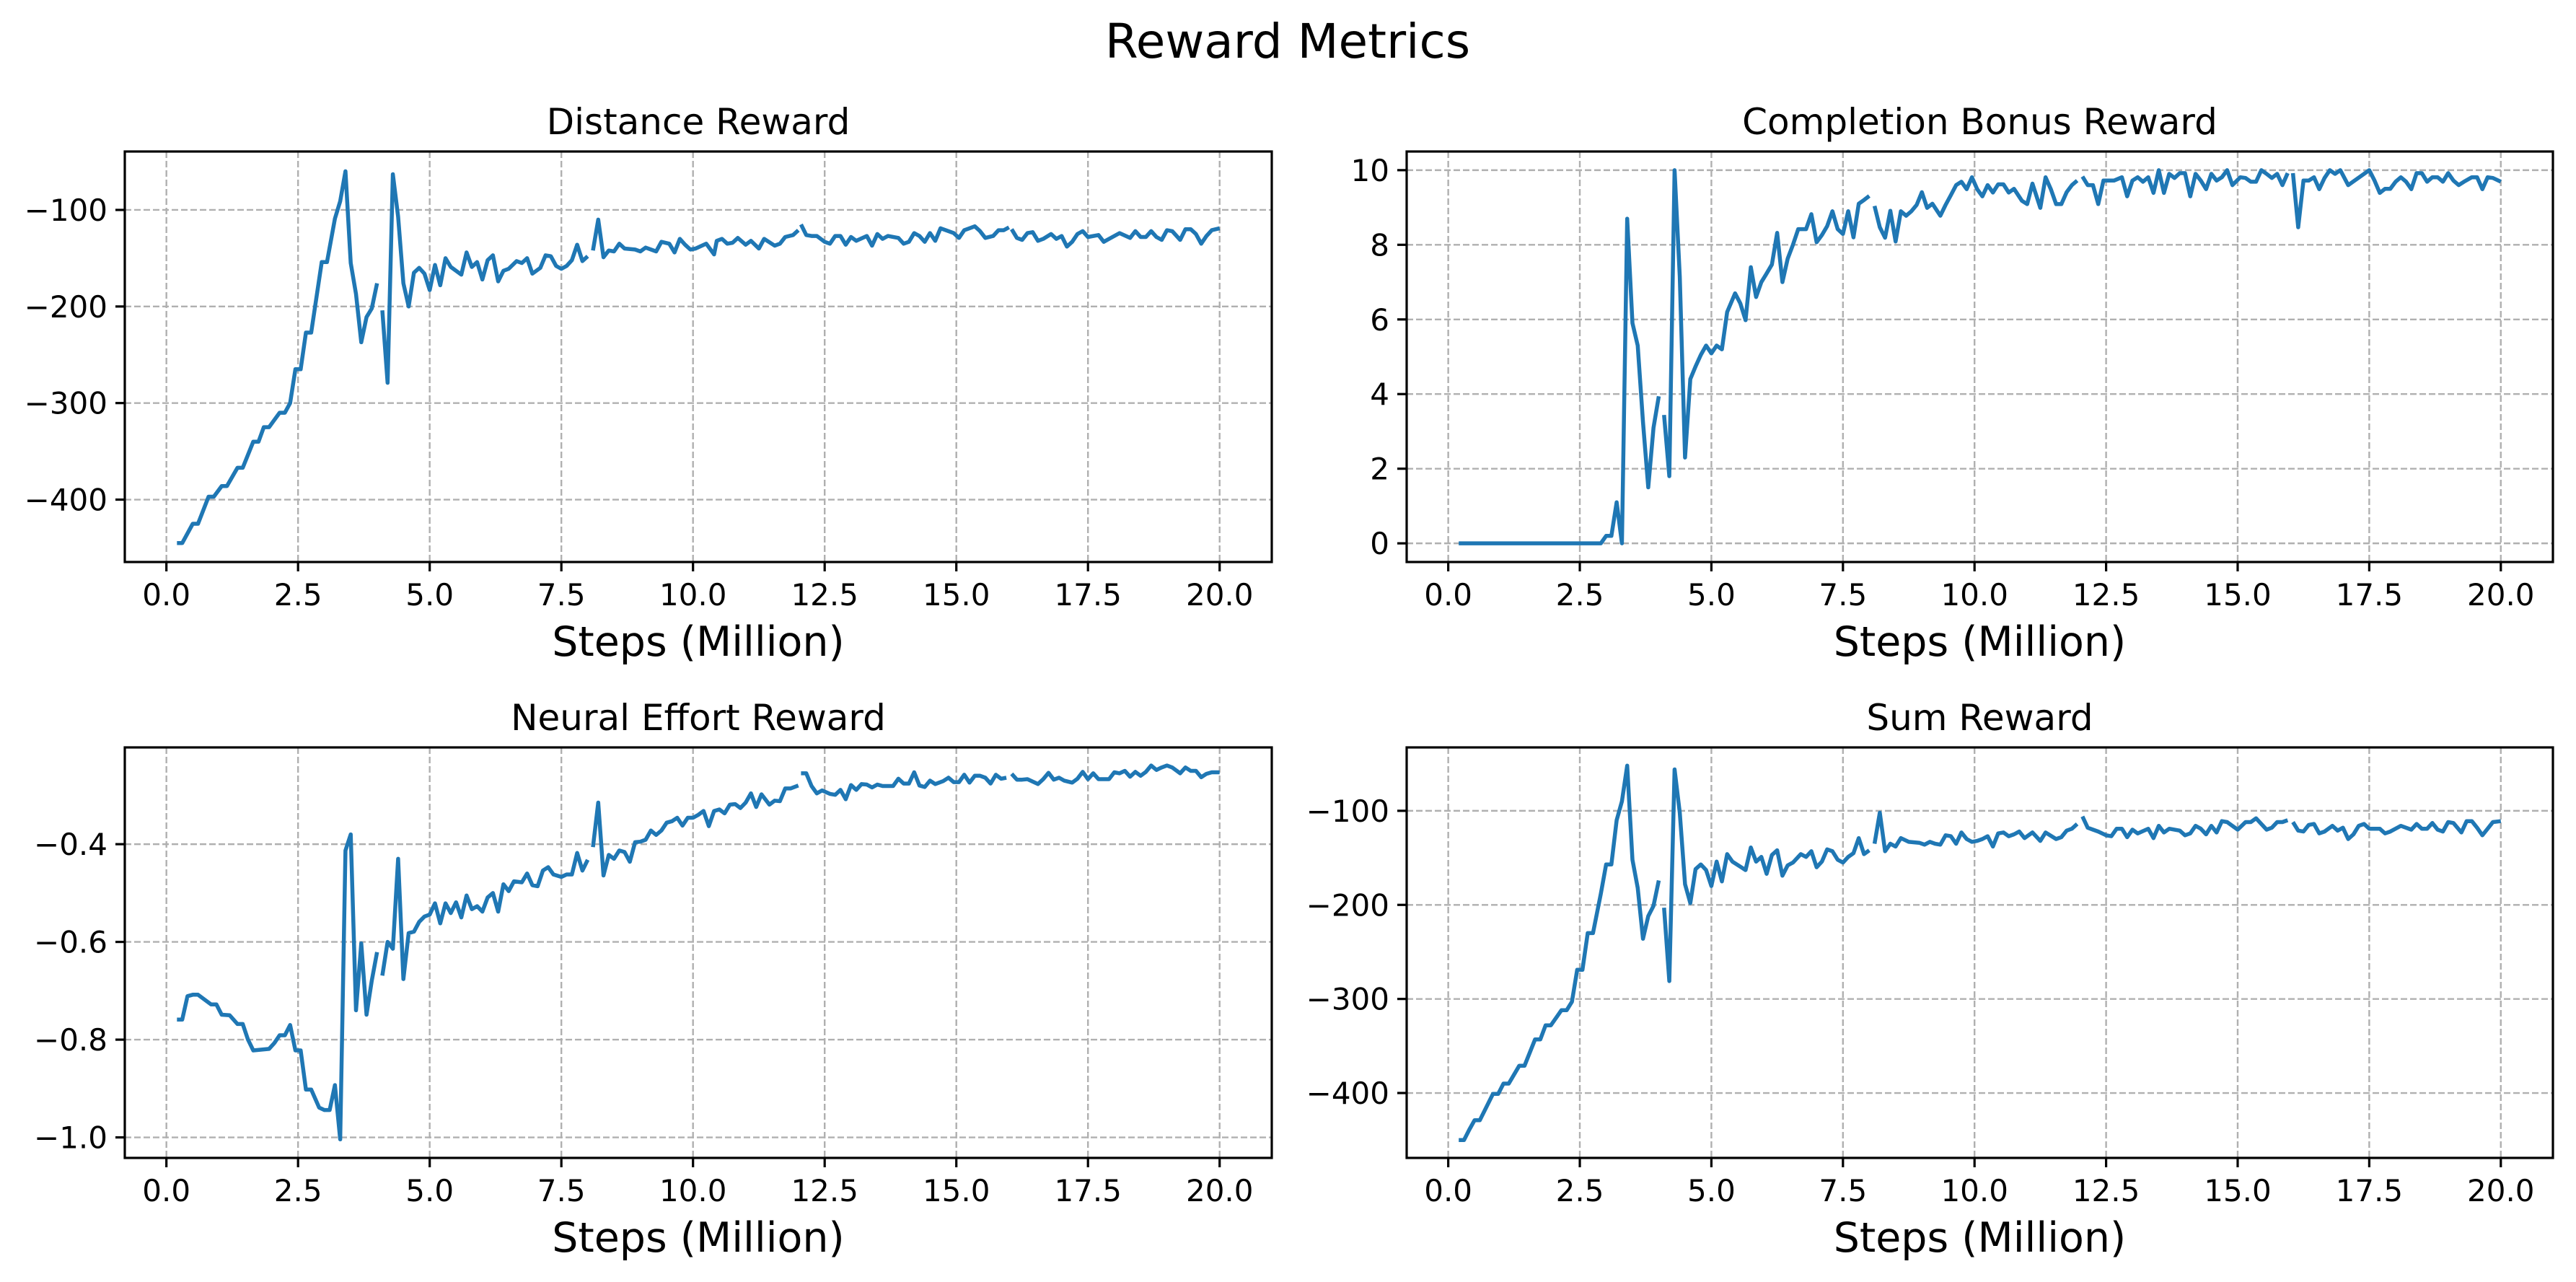 The image size is (2576, 1282). What do you see at coordinates (1379, 245) in the screenshot?
I see `y-tick-label: 8` at bounding box center [1379, 245].